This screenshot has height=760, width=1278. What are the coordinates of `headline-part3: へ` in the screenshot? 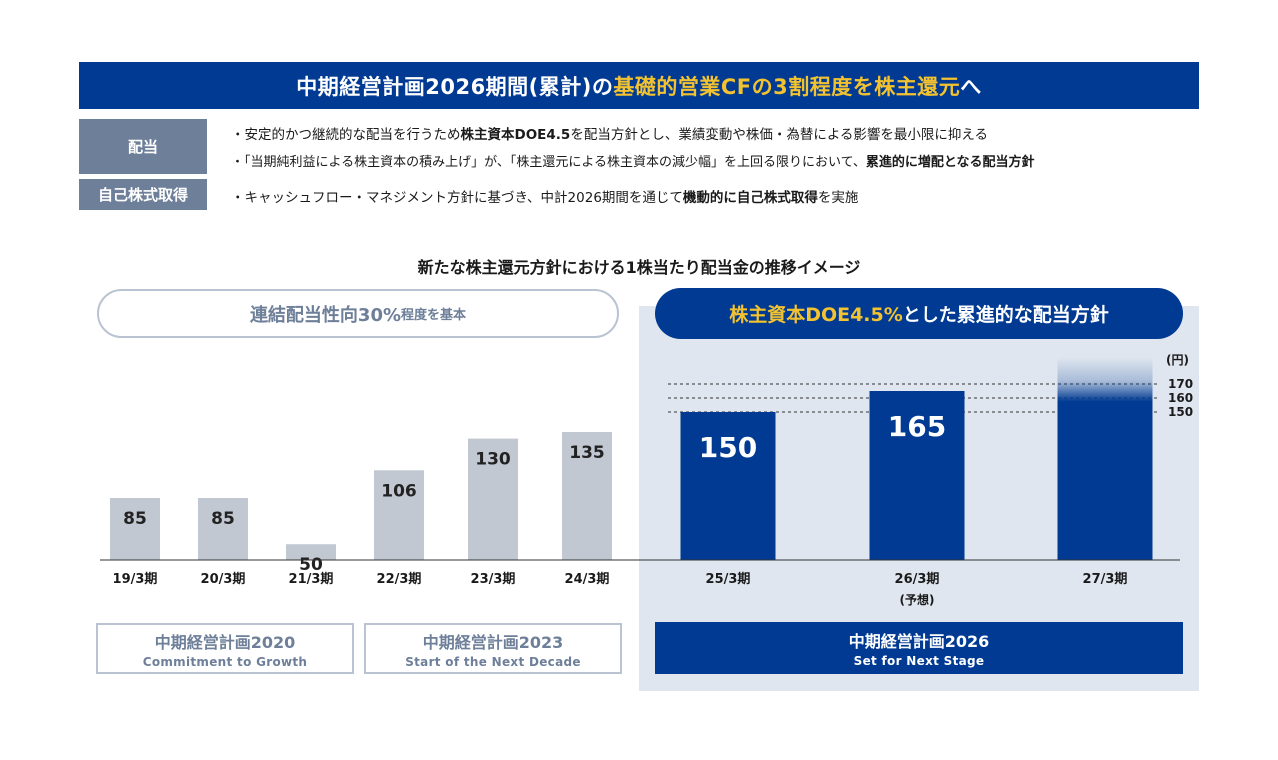 It's located at (971, 86).